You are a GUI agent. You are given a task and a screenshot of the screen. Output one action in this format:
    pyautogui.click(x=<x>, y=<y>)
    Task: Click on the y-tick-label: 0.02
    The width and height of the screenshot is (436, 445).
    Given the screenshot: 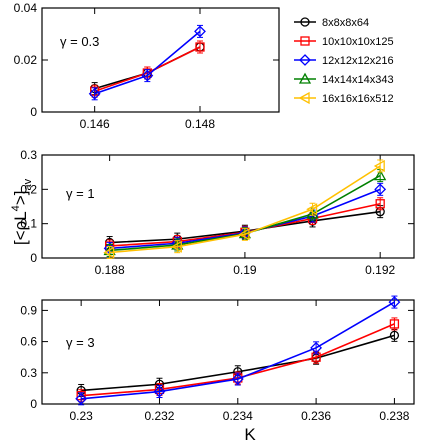 What is the action you would take?
    pyautogui.click(x=26, y=60)
    